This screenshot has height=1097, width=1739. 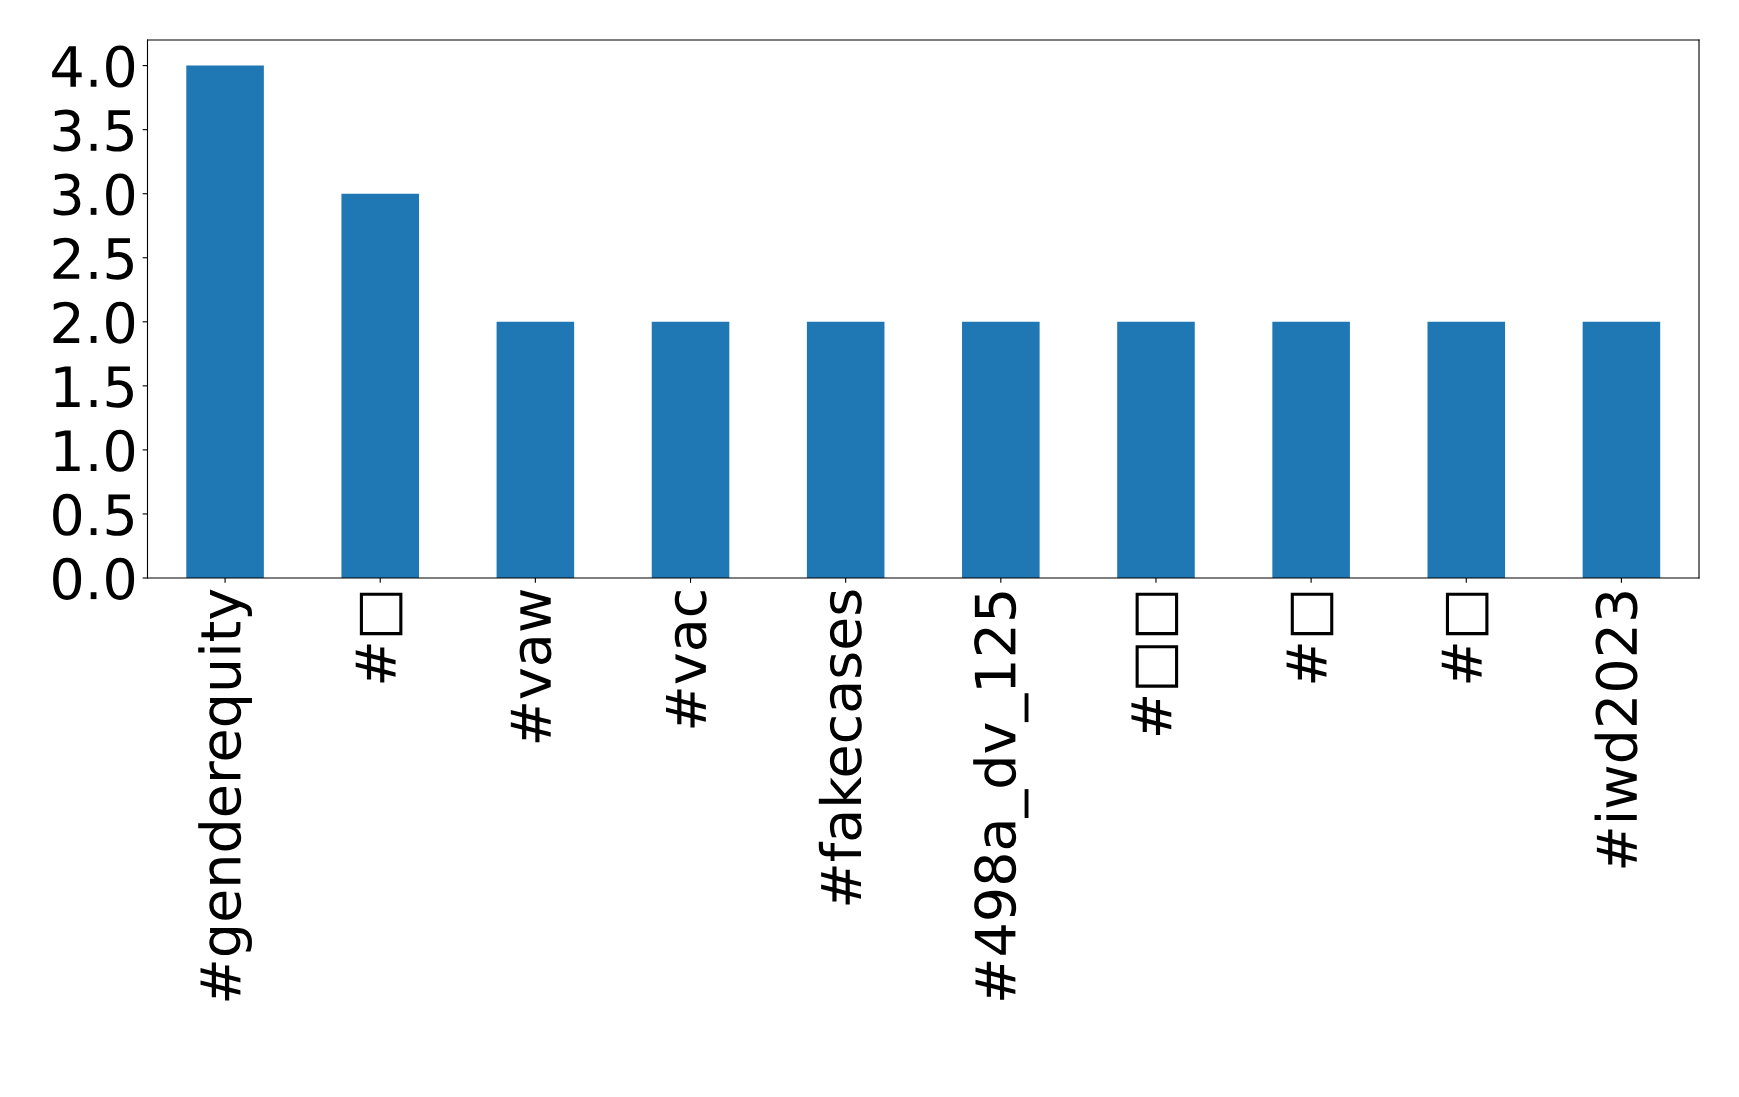 I want to click on y-tick-label: 0.5, so click(x=93, y=514).